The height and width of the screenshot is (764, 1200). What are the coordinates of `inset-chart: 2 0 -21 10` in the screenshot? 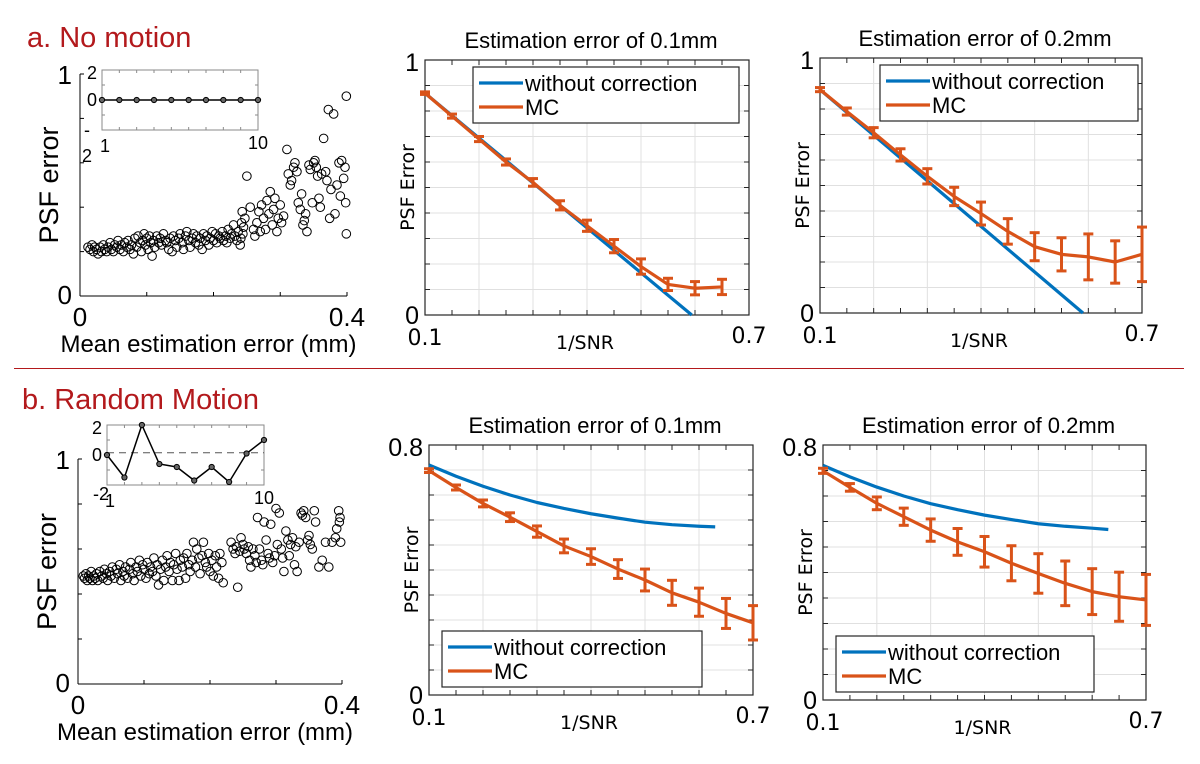 It's located at (183, 464).